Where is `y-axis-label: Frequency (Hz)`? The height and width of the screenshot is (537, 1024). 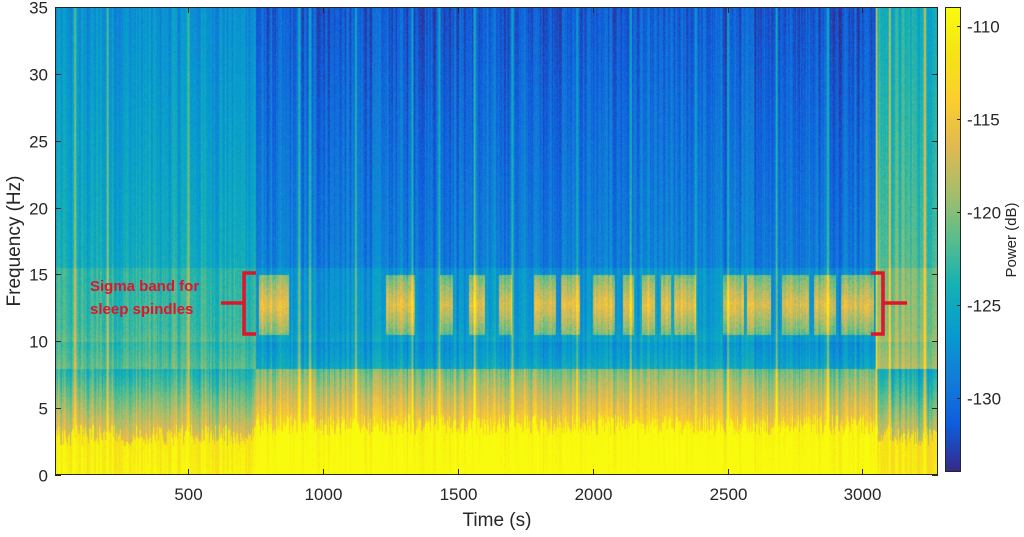
y-axis-label: Frequency (Hz) is located at coordinates (14, 241).